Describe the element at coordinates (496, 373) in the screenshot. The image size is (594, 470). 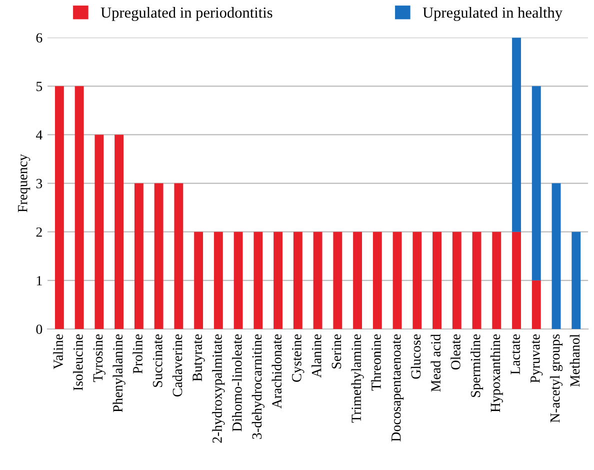
I see `x-tick-label: Hypoxanthine` at that location.